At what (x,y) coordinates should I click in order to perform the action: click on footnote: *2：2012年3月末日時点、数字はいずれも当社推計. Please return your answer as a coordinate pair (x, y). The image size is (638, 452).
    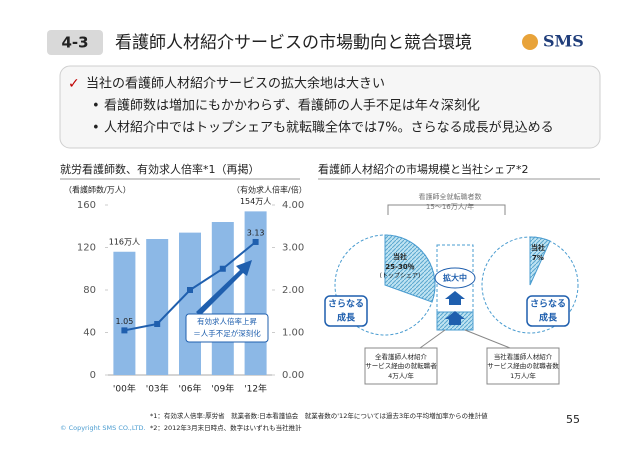
    Looking at the image, I should click on (226, 427).